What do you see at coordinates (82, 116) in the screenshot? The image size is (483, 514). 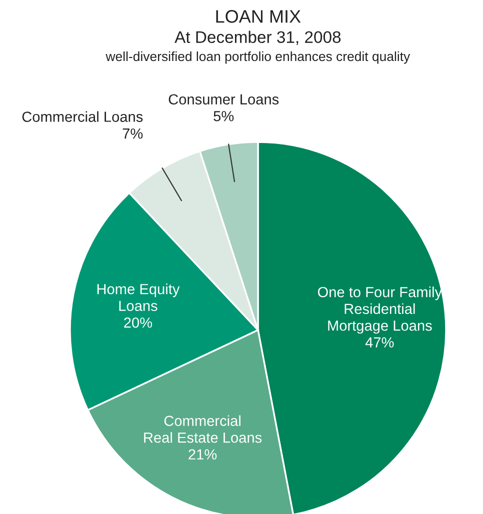 I see `slice-label: Commercial Loans` at bounding box center [82, 116].